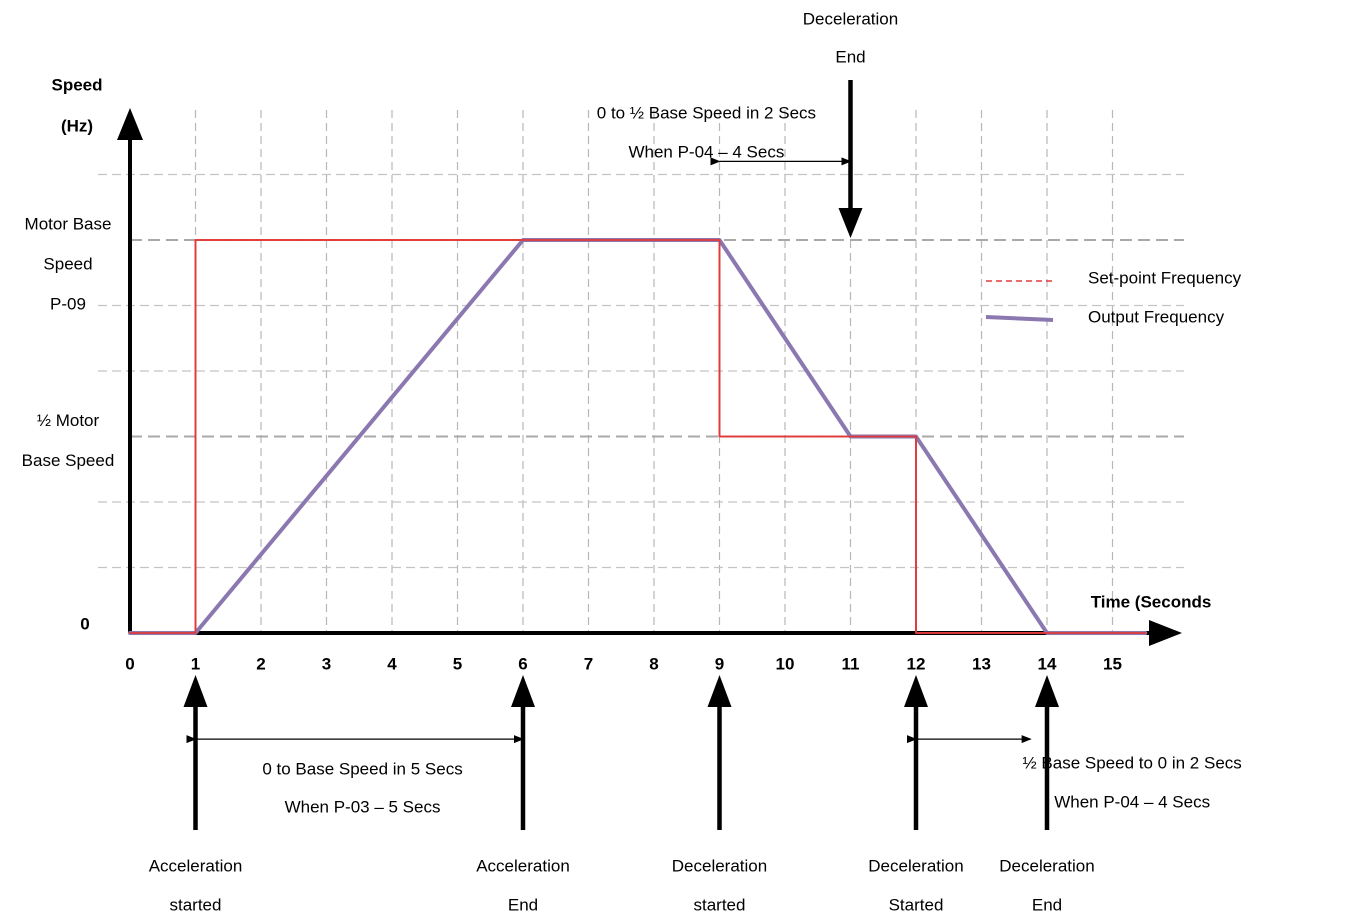 This screenshot has height=918, width=1349. What do you see at coordinates (1165, 277) in the screenshot?
I see `legend-setpoint-label: Set-point Frequency` at bounding box center [1165, 277].